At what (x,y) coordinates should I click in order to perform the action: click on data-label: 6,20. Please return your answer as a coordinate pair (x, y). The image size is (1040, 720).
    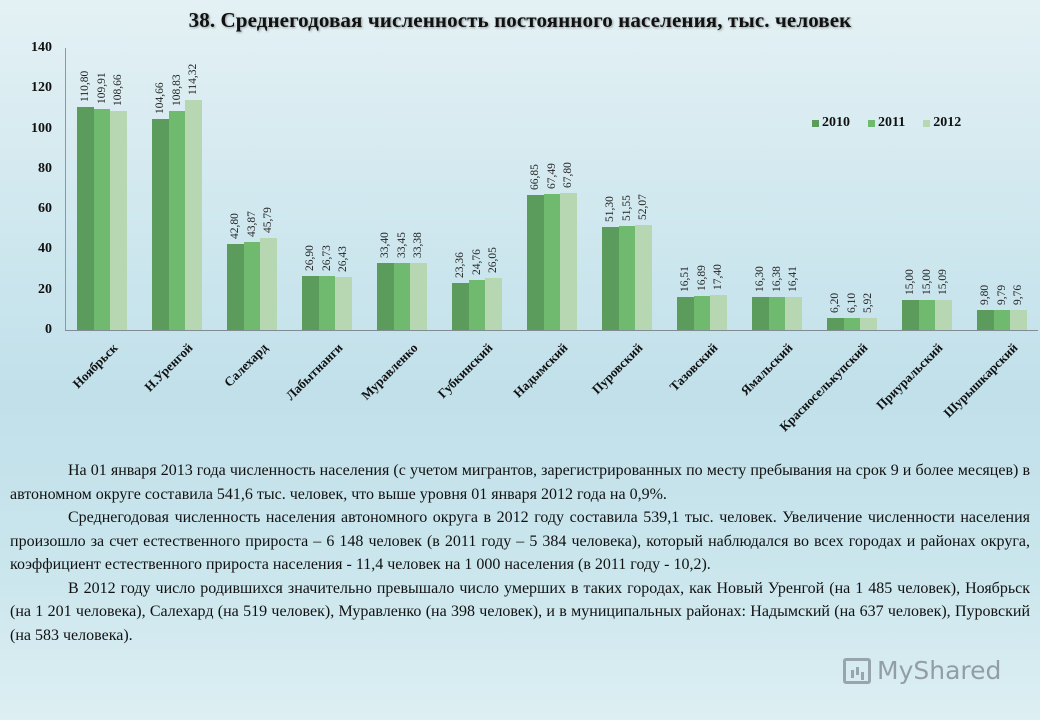
    Looking at the image, I should click on (835, 302).